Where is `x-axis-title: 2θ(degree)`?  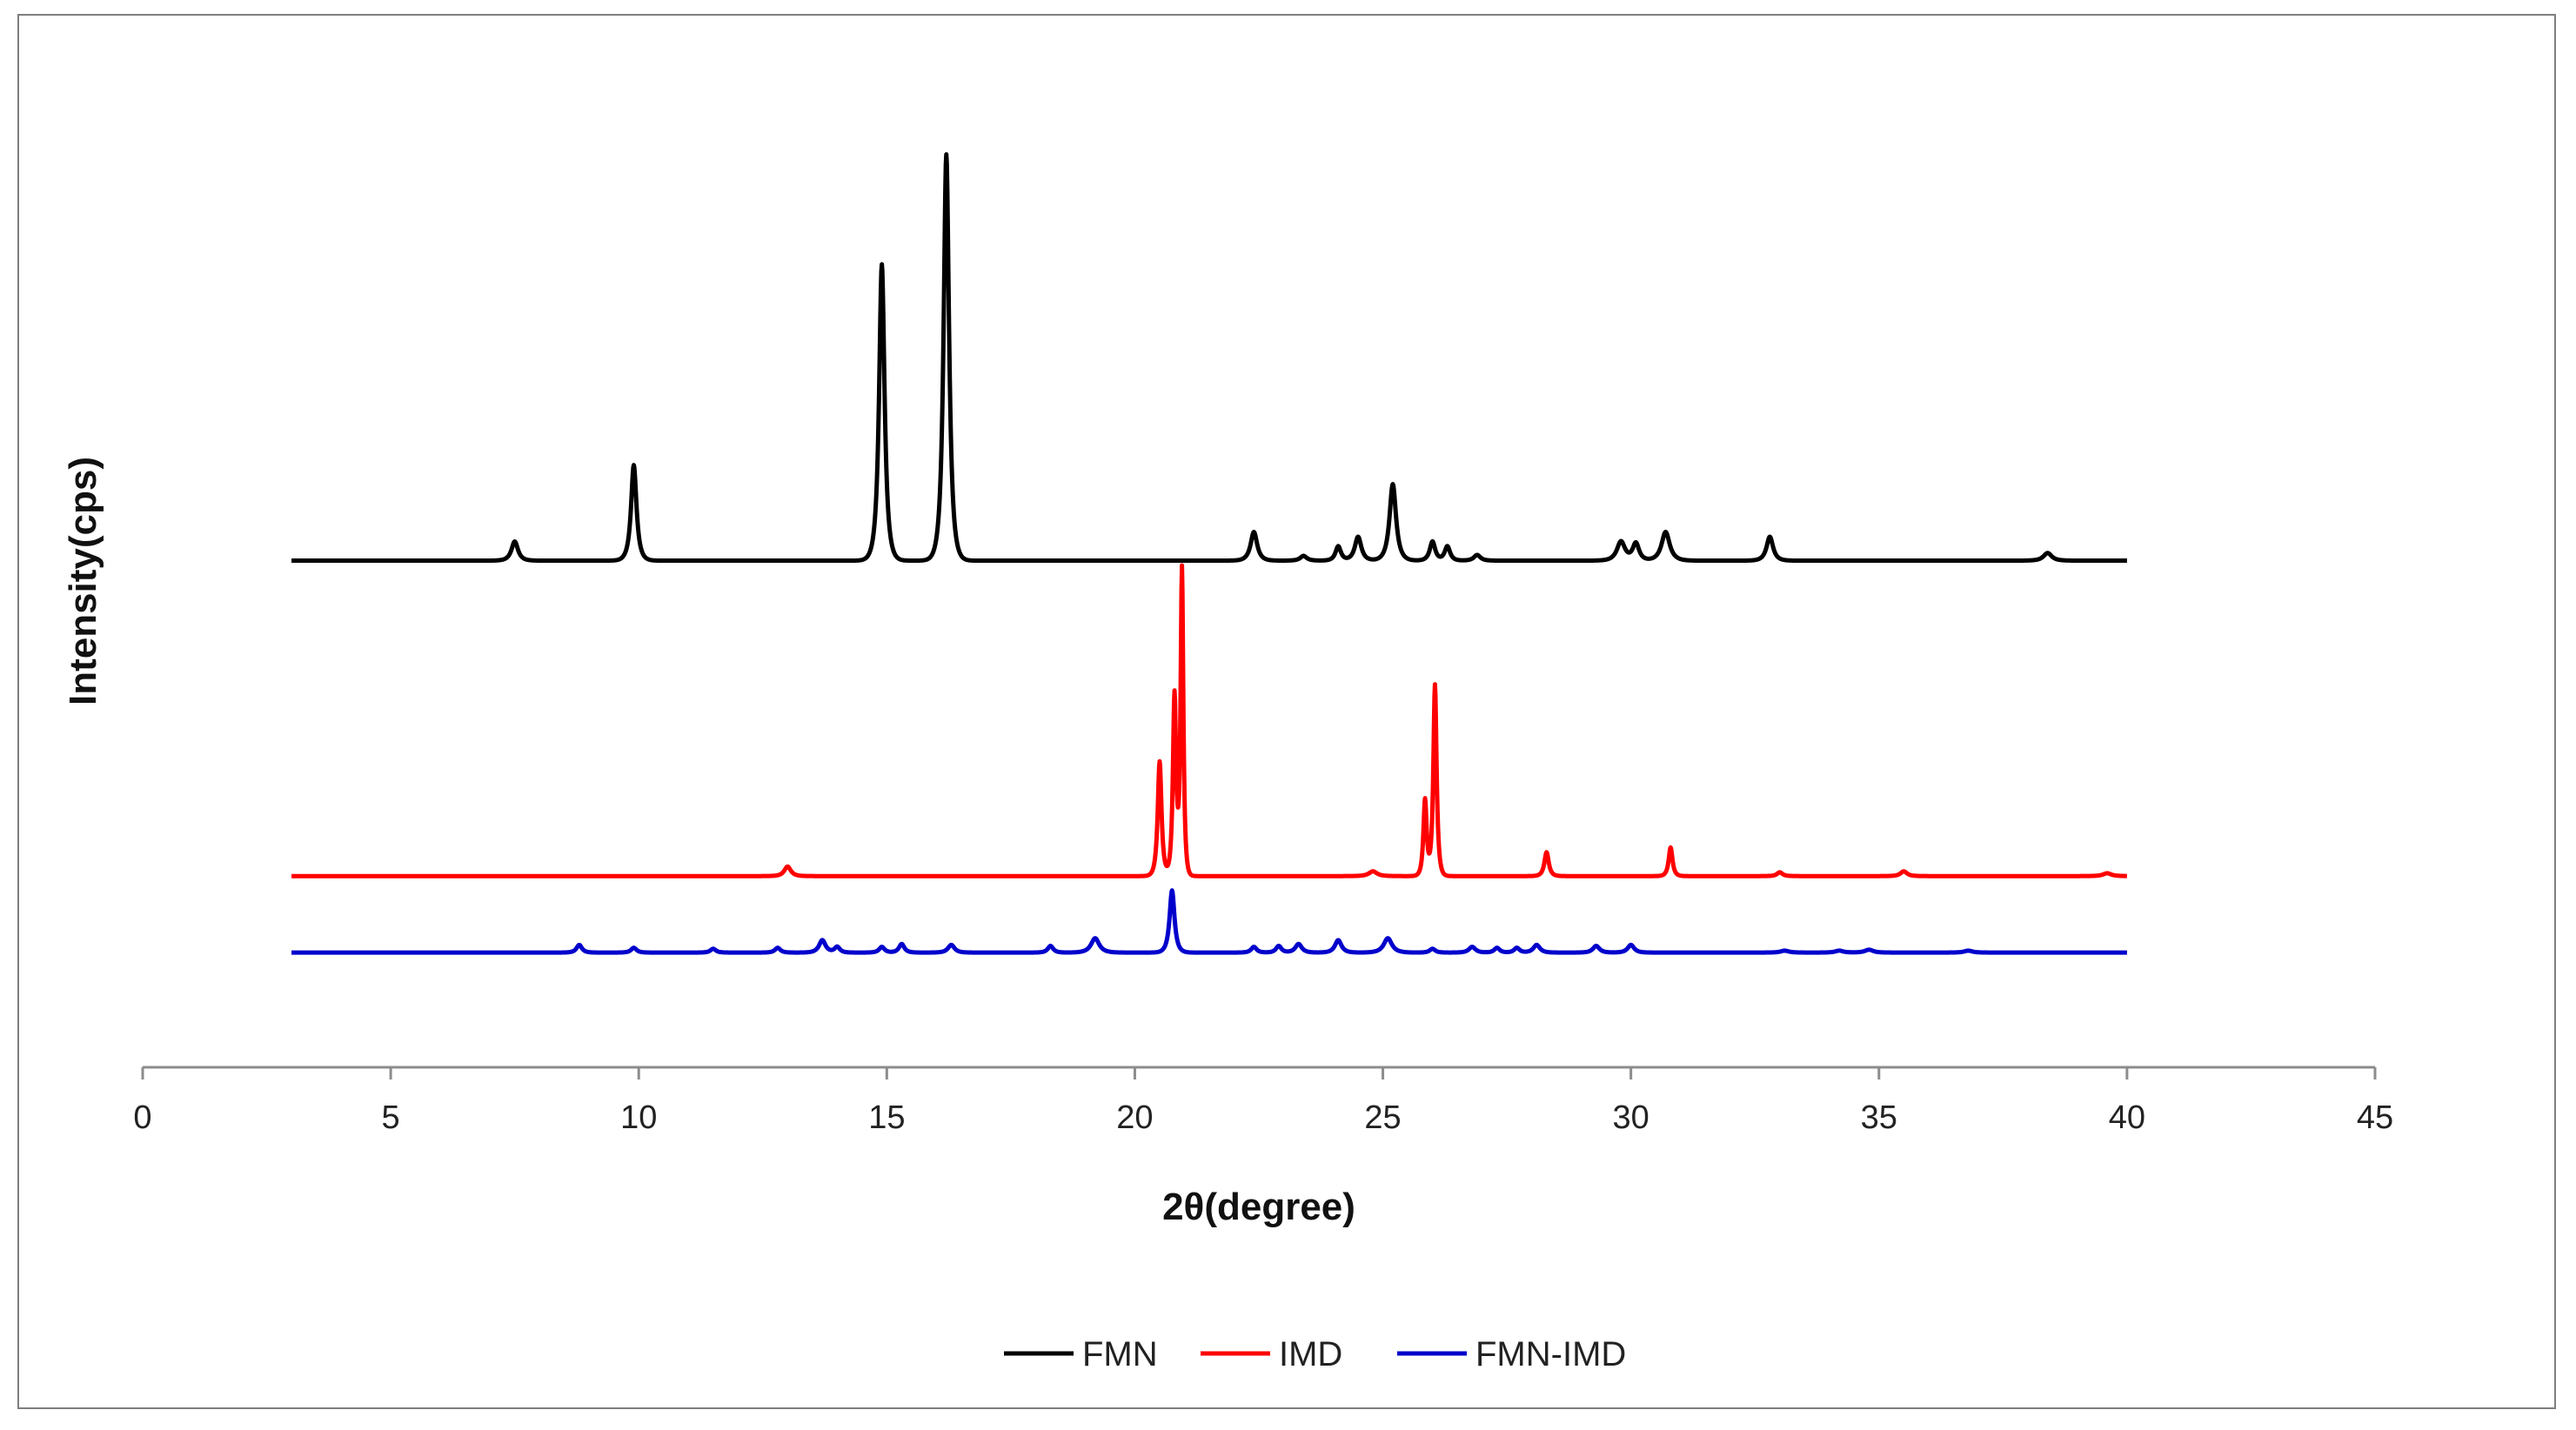
x-axis-title: 2θ(degree) is located at coordinates (1258, 1207).